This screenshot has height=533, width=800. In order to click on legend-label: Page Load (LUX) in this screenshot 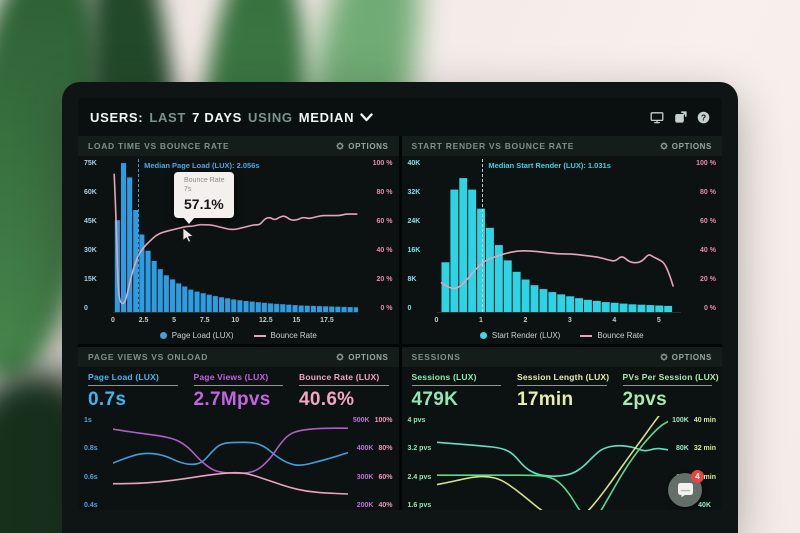, I will do `click(202, 335)`.